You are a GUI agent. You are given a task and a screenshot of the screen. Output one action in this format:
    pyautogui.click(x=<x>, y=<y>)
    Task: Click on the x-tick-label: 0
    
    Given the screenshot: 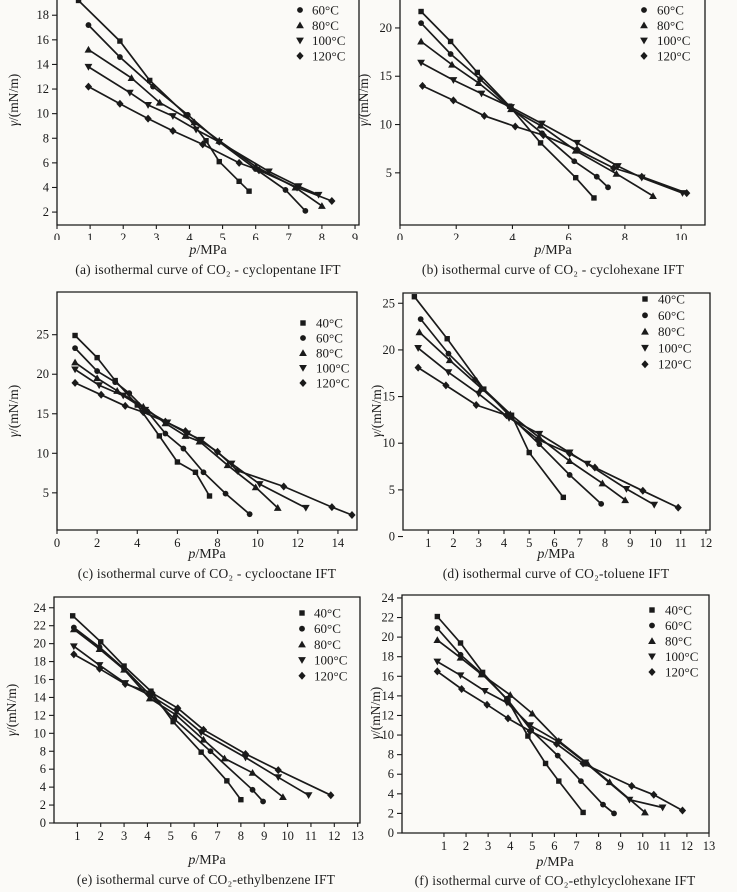 What is the action you would take?
    pyautogui.click(x=57, y=235)
    